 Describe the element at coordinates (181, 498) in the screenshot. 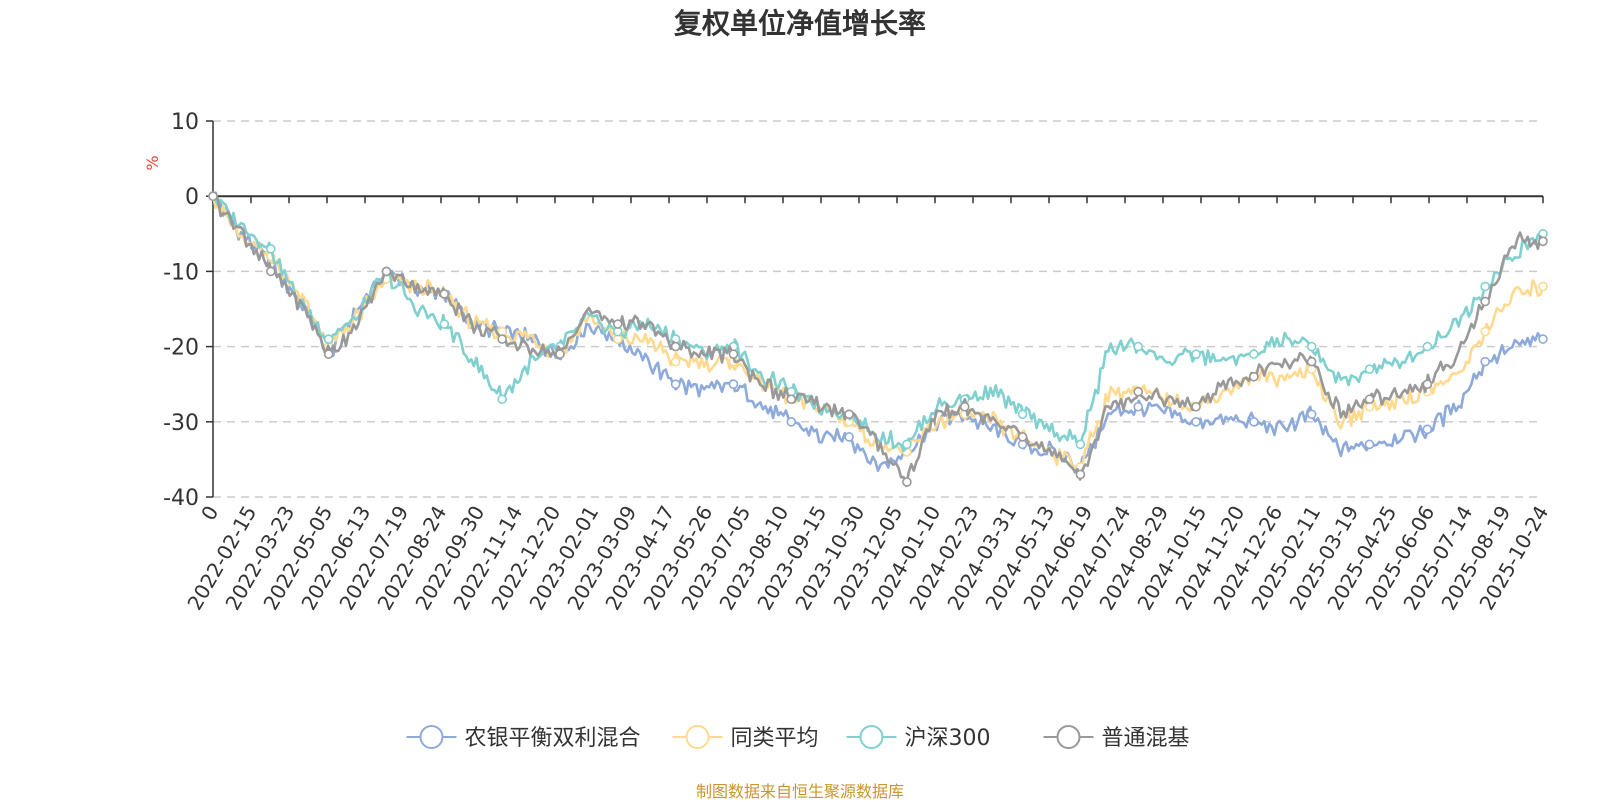

I see `y-tick-label: -40` at that location.